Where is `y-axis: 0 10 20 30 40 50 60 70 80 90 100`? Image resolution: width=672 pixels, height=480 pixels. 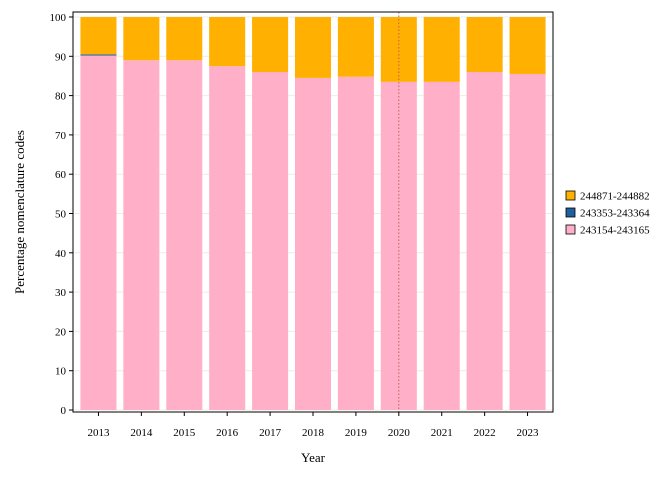 y-axis: 0 10 20 30 40 50 60 70 80 90 100 is located at coordinates (61, 214).